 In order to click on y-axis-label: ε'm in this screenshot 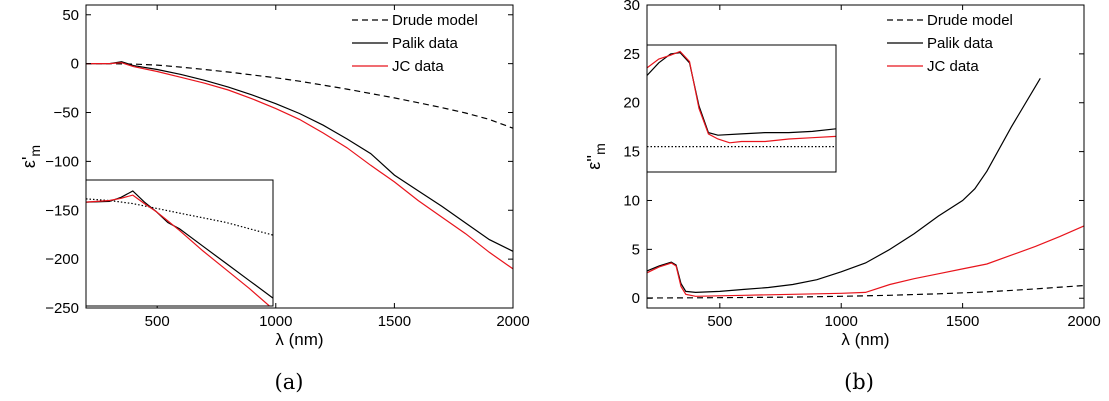, I will do `click(31, 156)`.